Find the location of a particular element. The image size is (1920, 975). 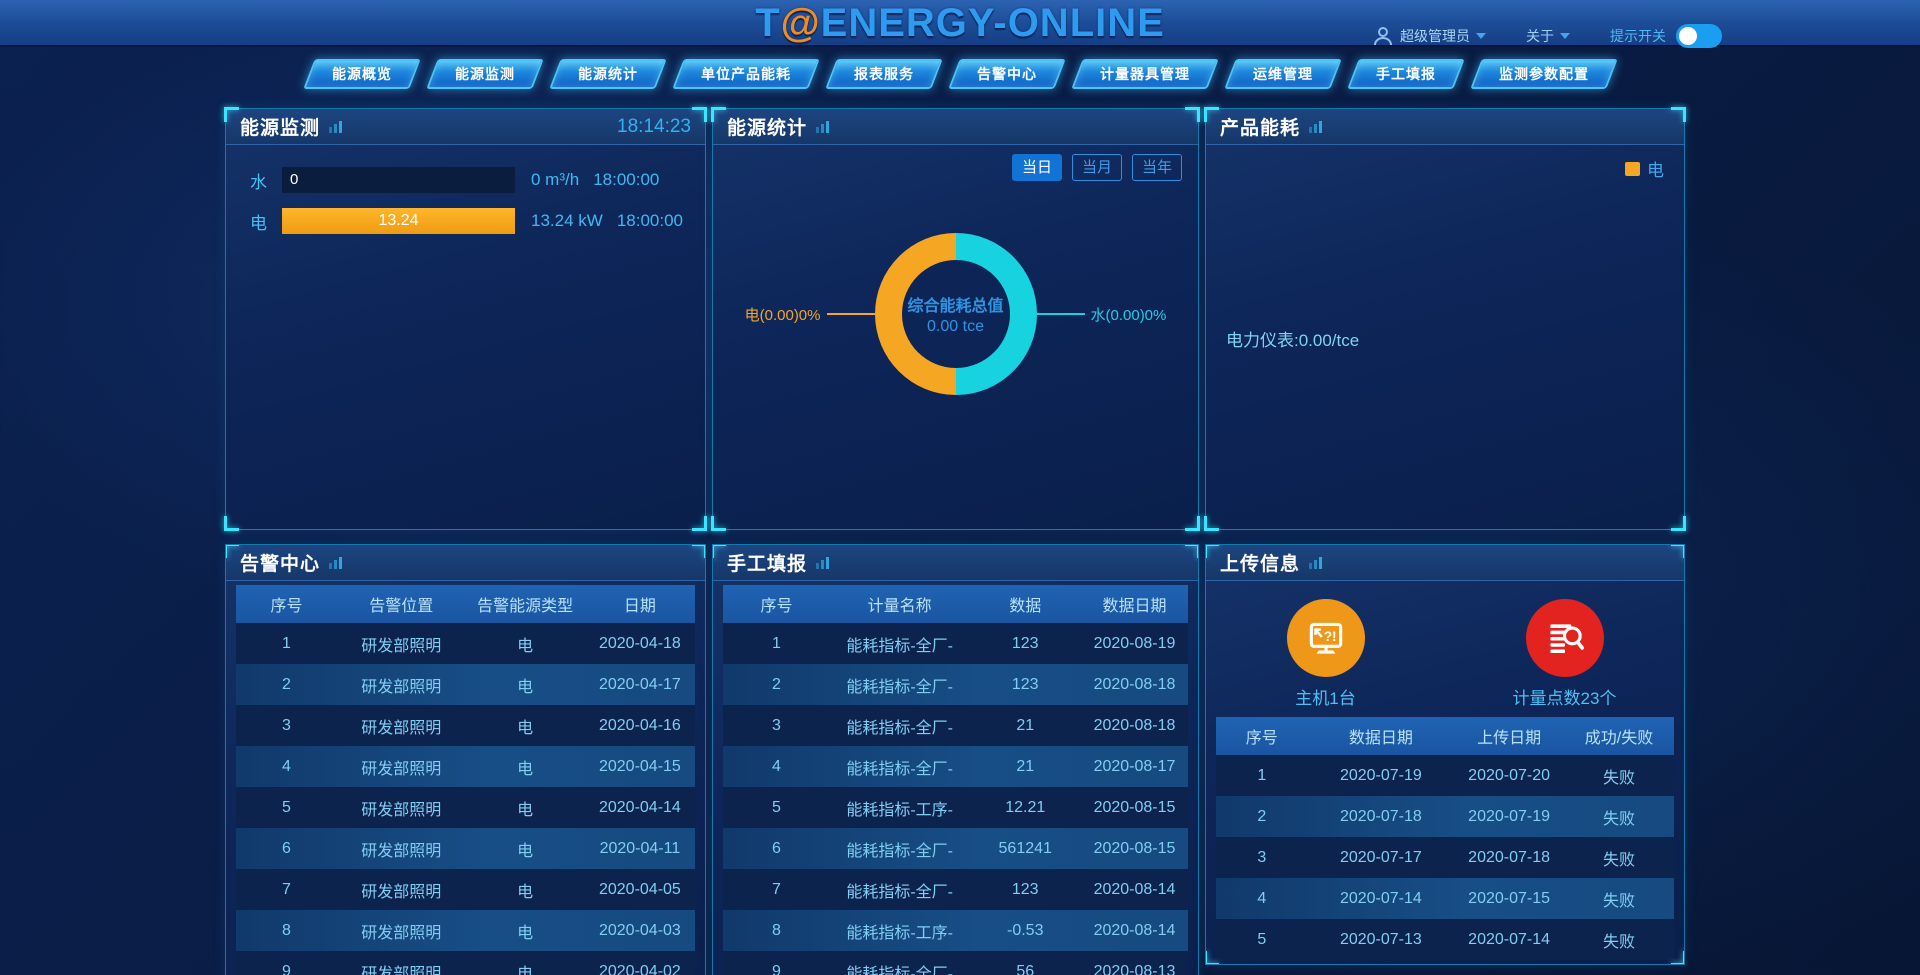

user-icon is located at coordinates (1383, 36).